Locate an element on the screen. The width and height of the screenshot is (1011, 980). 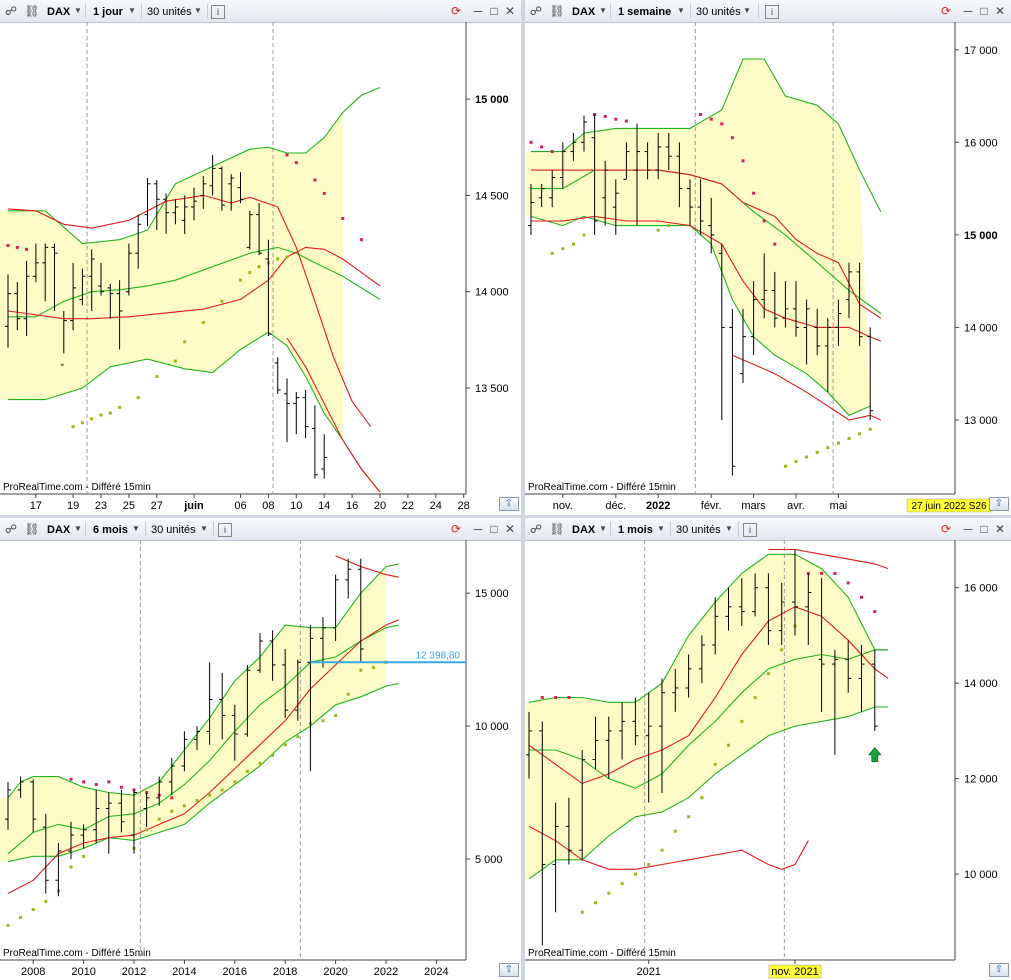
x-tick-label: 27 is located at coordinates (157, 506).